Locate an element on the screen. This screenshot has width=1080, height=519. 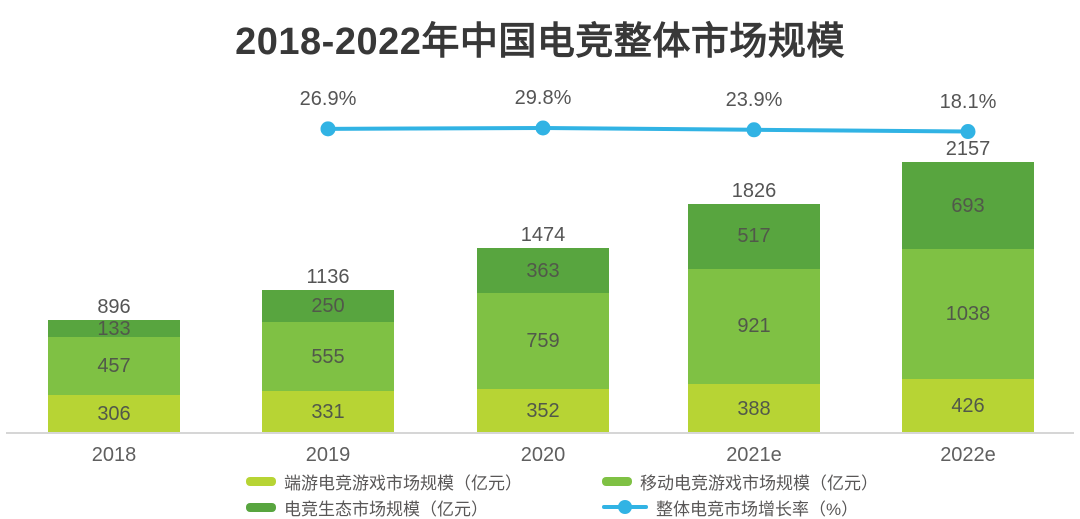
mobile-esports-swatch-icon is located at coordinates (617, 481).